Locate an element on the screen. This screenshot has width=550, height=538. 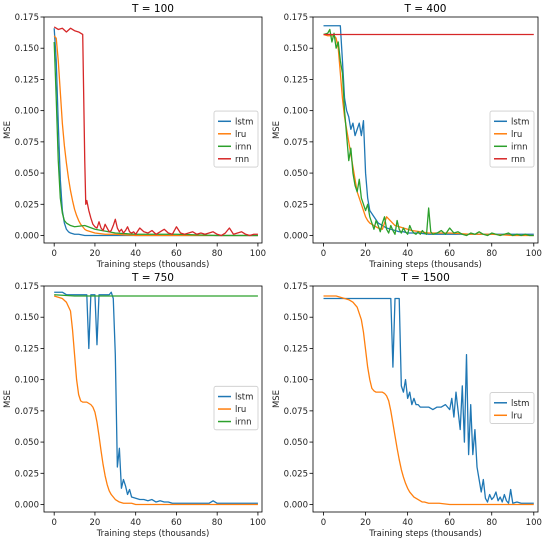
legend: lstm lru irnn is located at coordinates (236, 408).